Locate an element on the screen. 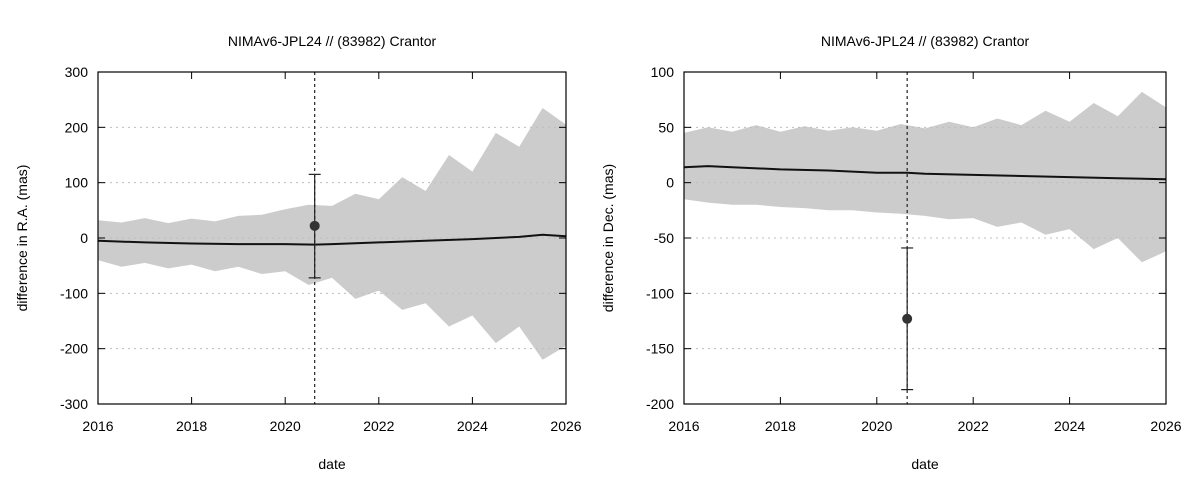 Image resolution: width=1200 pixels, height=480 pixels. y-tick-label: -150 is located at coordinates (660, 349).